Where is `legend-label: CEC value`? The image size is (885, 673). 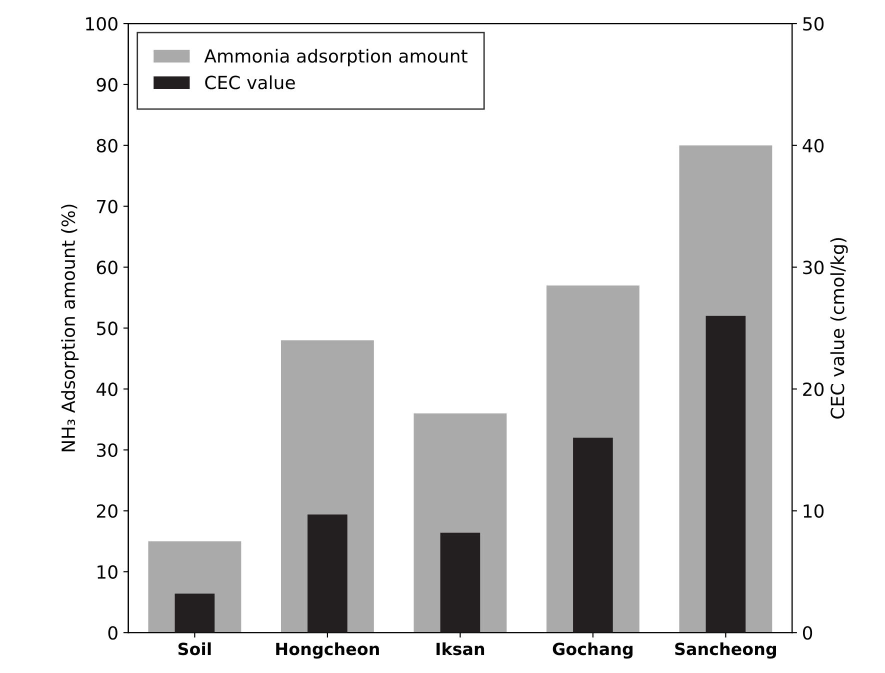 legend-label: CEC value is located at coordinates (250, 82).